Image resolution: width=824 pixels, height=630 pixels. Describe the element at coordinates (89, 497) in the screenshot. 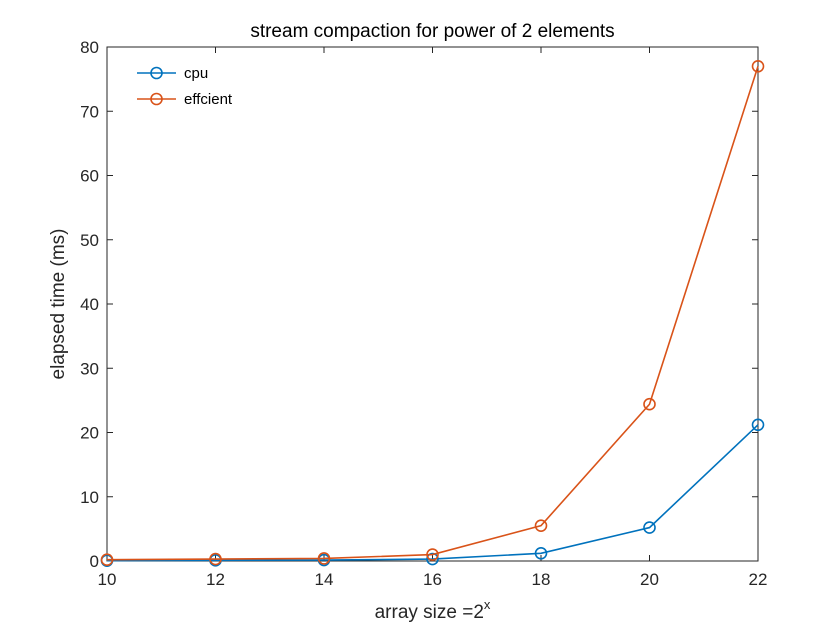

I see `y-tick-label: 10` at that location.